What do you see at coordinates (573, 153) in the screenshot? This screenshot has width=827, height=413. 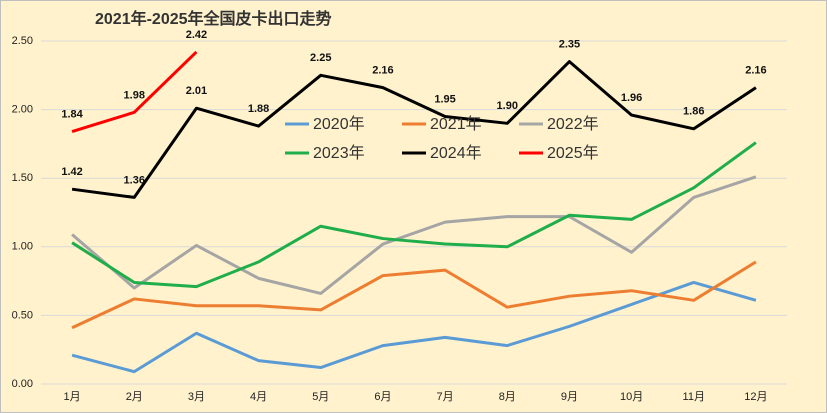 I see `legend-label: 2025年` at bounding box center [573, 153].